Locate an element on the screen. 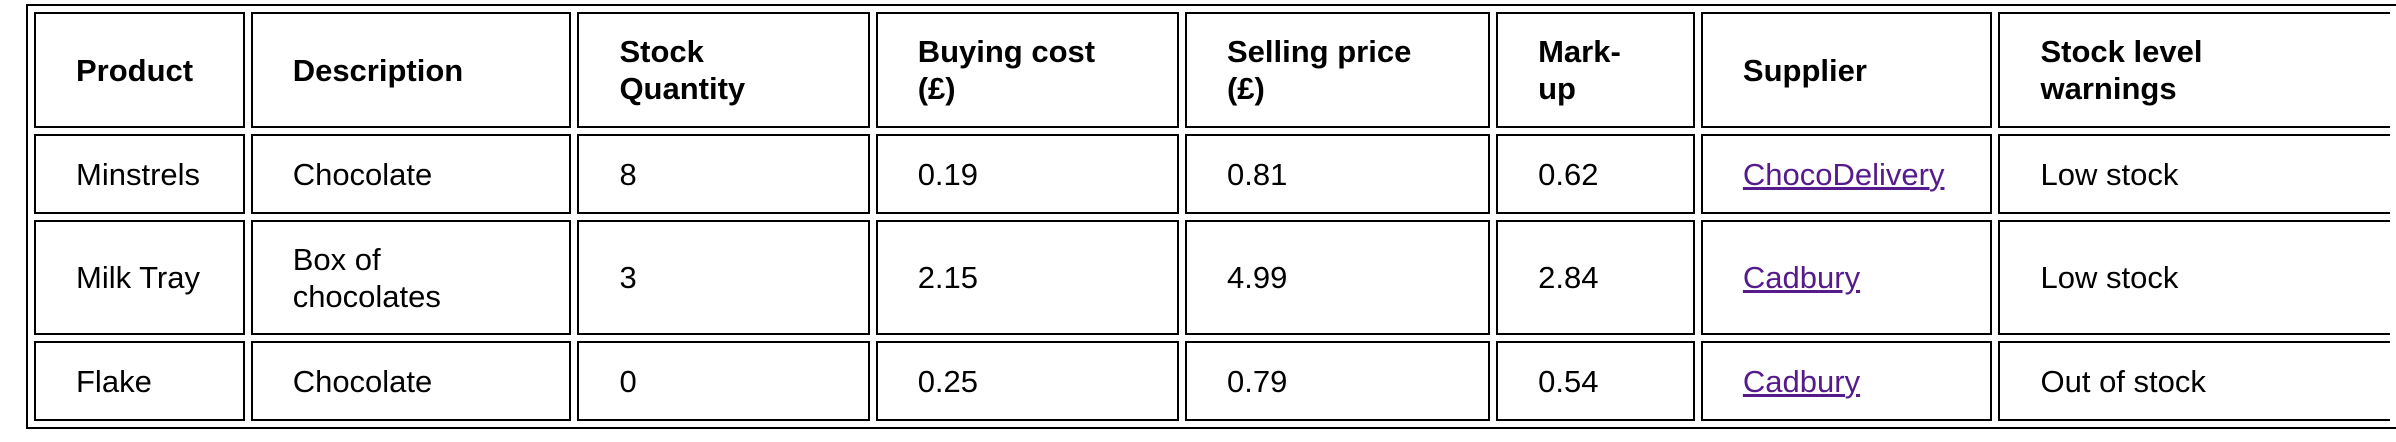 The image size is (2396, 442). header-mark-up: Mark- up is located at coordinates (1595, 70).